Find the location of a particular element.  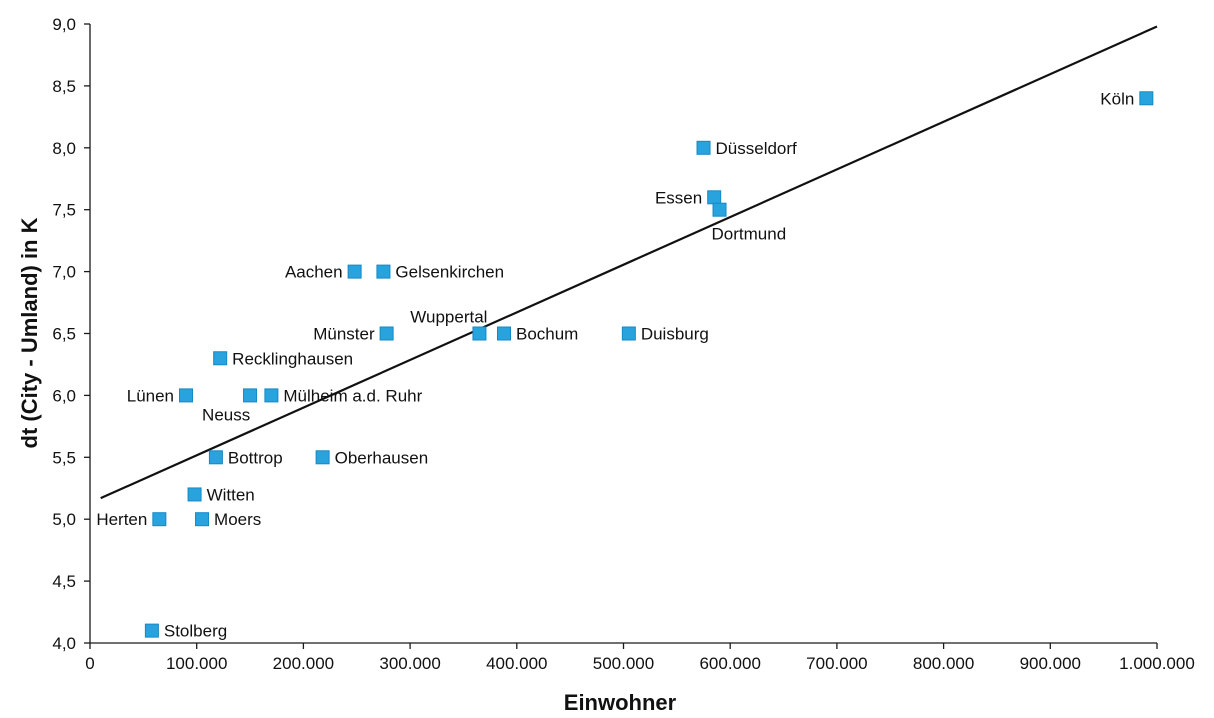

data-point-label: Dortmund is located at coordinates (749, 234).